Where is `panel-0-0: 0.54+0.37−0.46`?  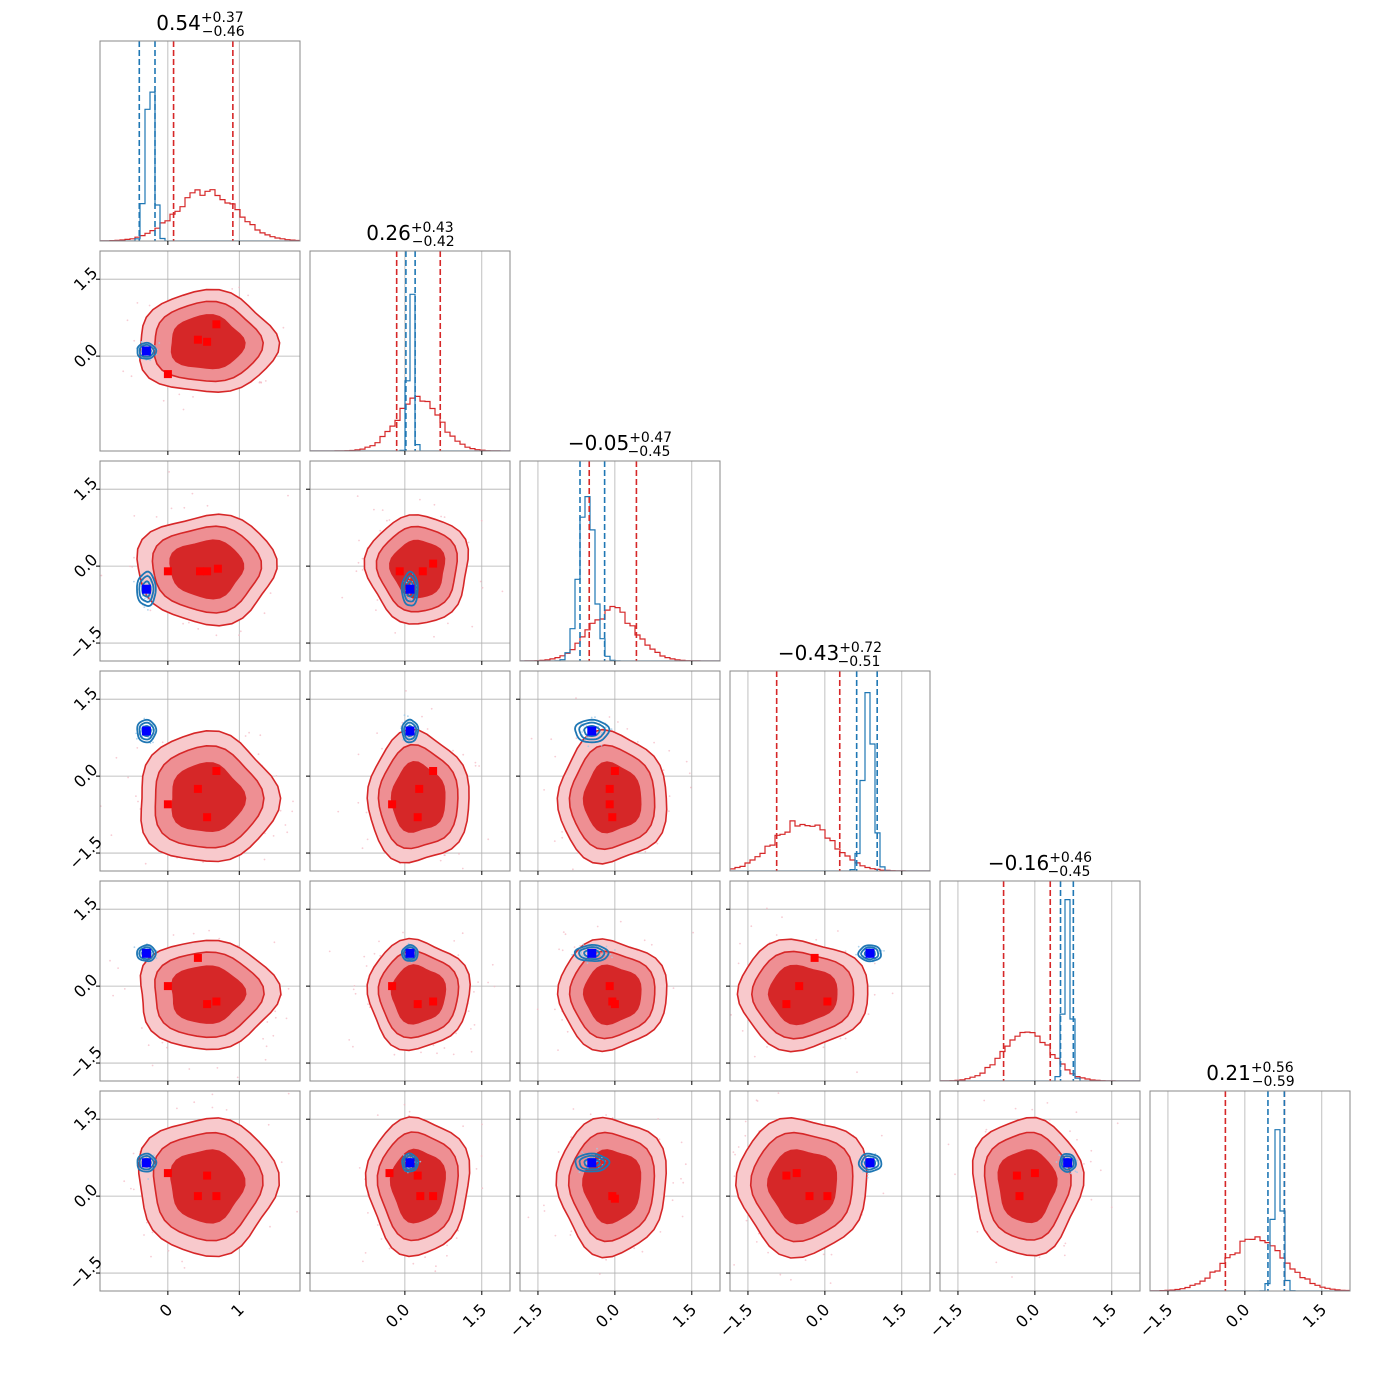
panel-0-0: 0.54+0.37−0.46 is located at coordinates (200, 127).